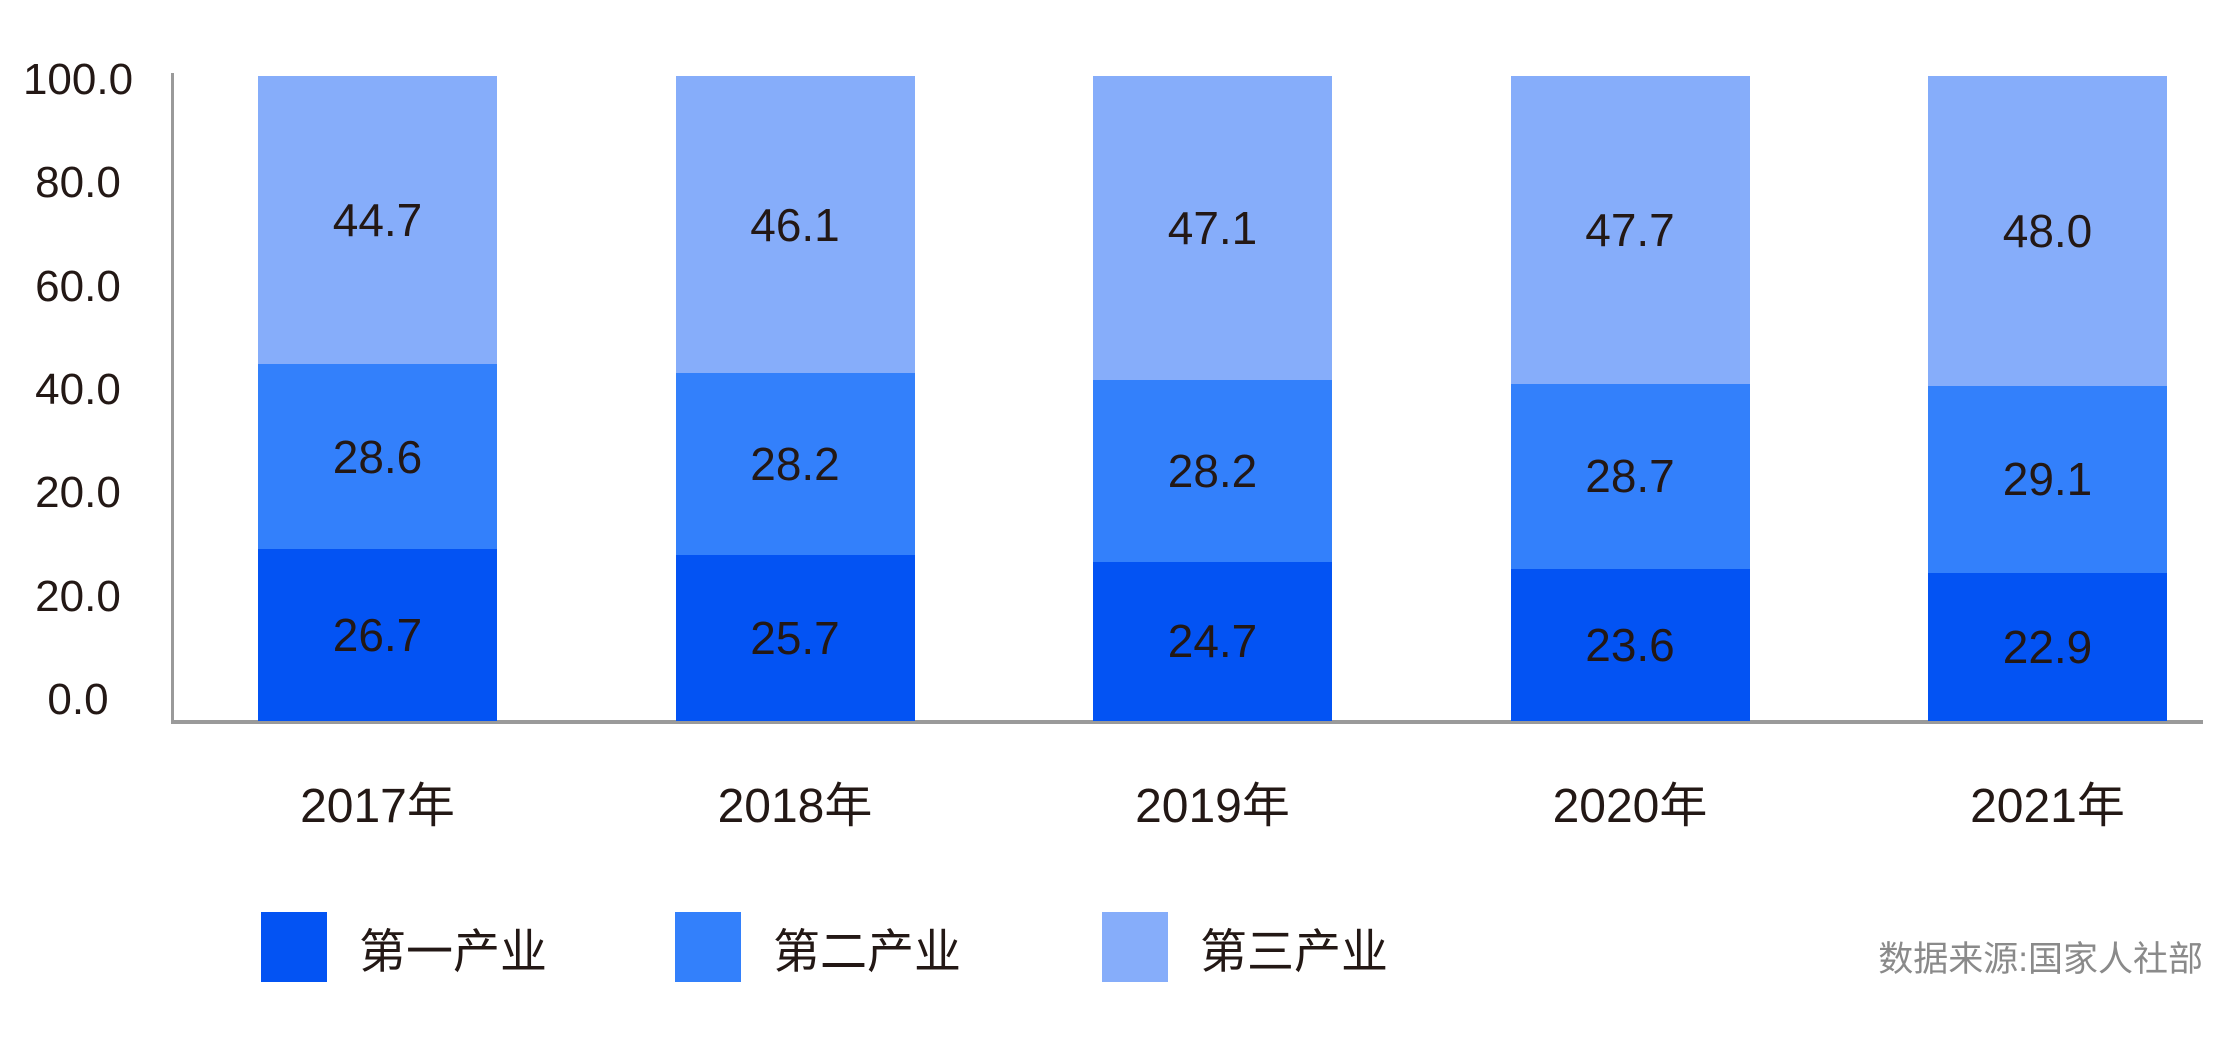 The height and width of the screenshot is (1053, 2223). What do you see at coordinates (2040, 959) in the screenshot?
I see `source-note: 数据来源:国家人社部` at bounding box center [2040, 959].